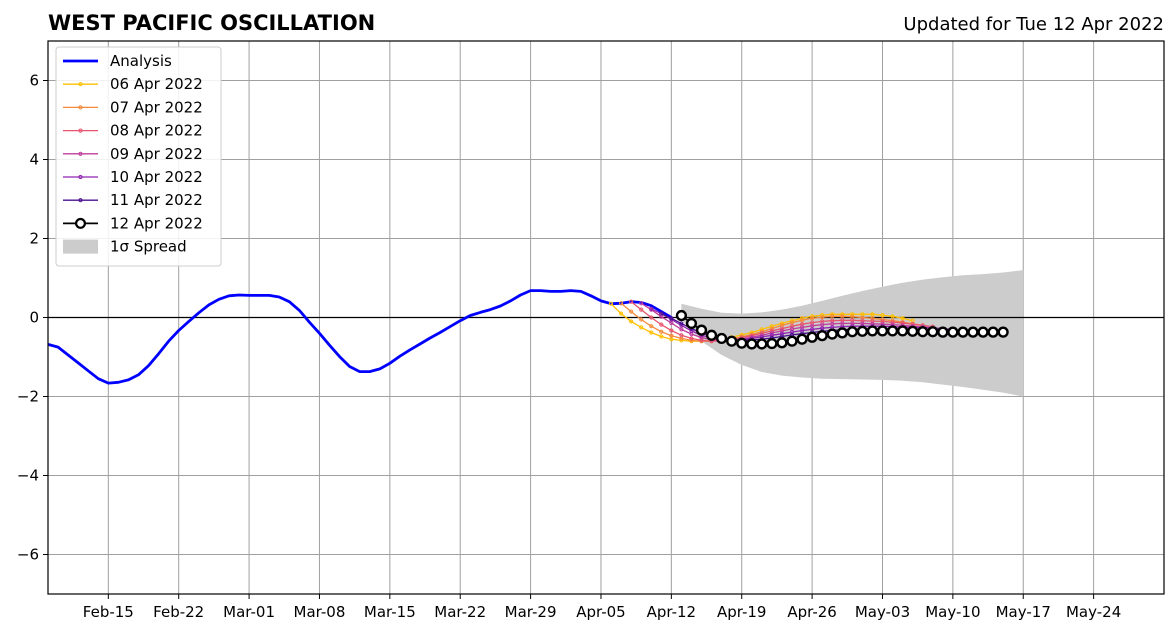 The width and height of the screenshot is (1176, 633). I want to click on x-tick-label: Mar-29, so click(531, 612).